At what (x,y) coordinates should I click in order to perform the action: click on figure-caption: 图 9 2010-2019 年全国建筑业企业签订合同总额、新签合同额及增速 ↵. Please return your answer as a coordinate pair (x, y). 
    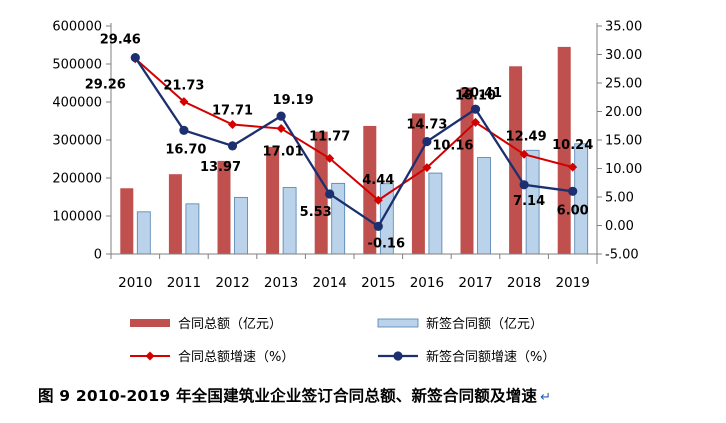
    Looking at the image, I should click on (294, 395).